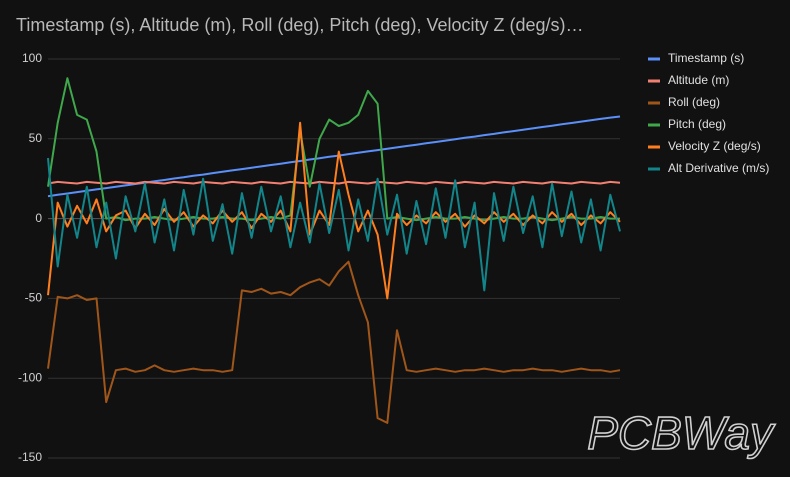 The image size is (790, 477). Describe the element at coordinates (34, 298) in the screenshot. I see `y-tick-label: -50` at that location.